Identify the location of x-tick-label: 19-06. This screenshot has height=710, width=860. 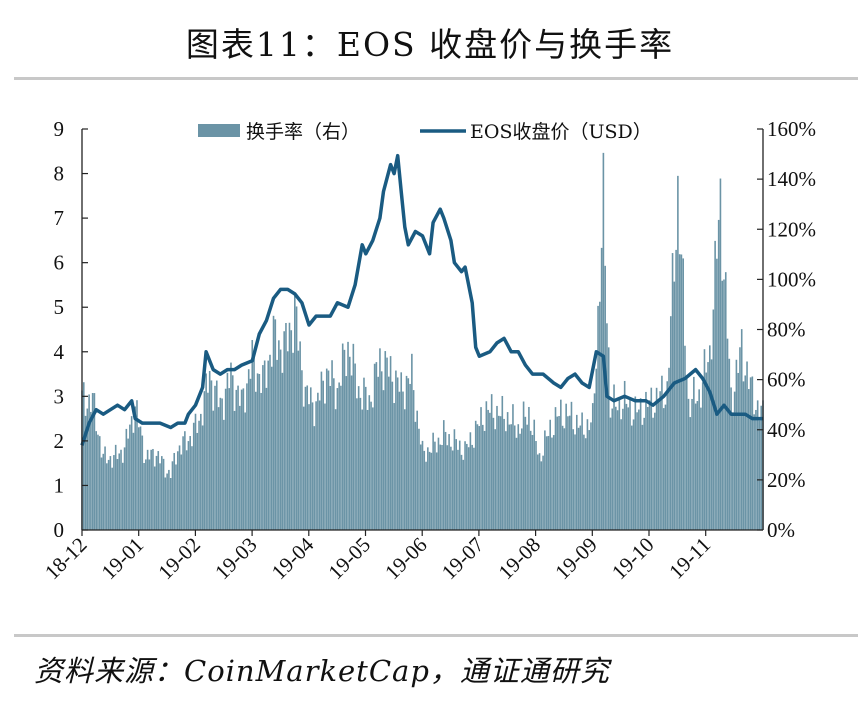
(406, 559).